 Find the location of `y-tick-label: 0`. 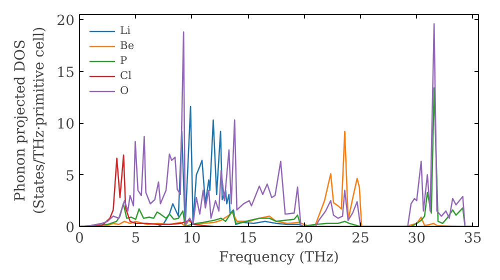

y-tick-label: 0 is located at coordinates (70, 228).